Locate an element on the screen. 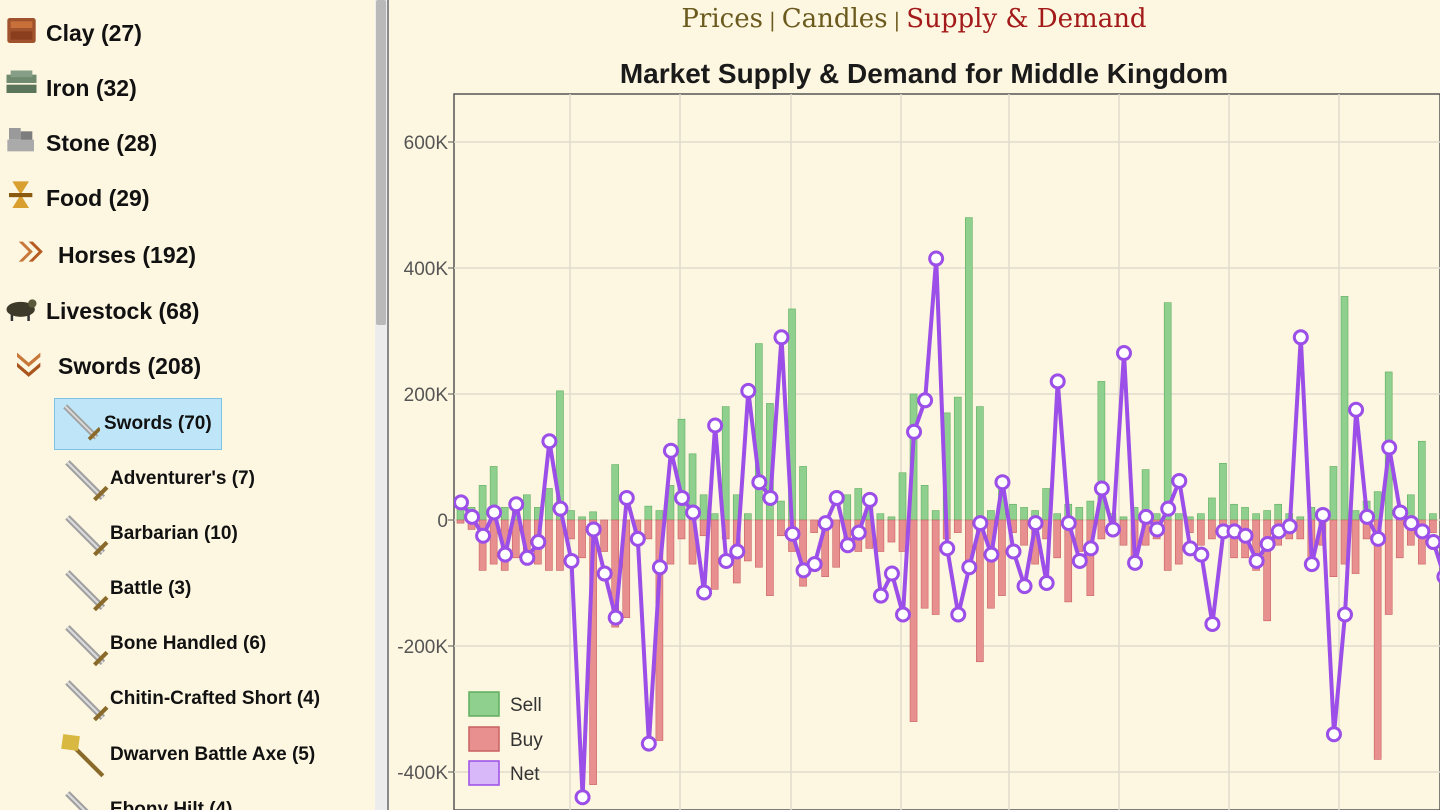  legend-label: Net is located at coordinates (525, 774).